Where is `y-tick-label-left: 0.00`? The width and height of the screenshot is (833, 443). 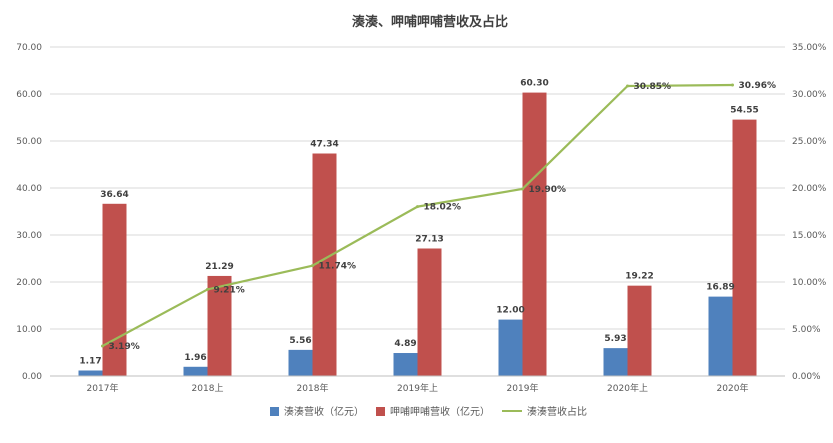
y-tick-label-left: 0.00 is located at coordinates (32, 377).